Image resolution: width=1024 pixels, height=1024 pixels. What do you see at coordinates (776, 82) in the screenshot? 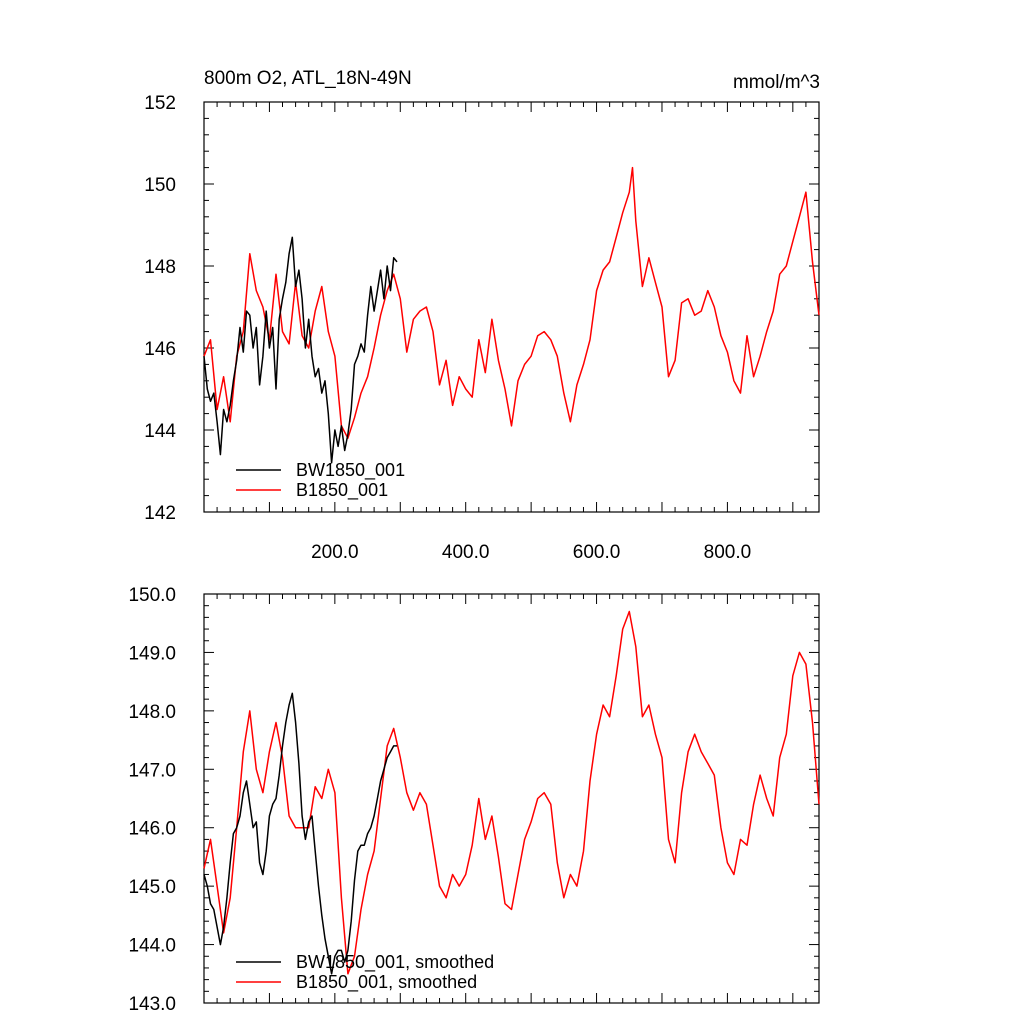
I see `top-panel-units: mmol/m^3` at bounding box center [776, 82].